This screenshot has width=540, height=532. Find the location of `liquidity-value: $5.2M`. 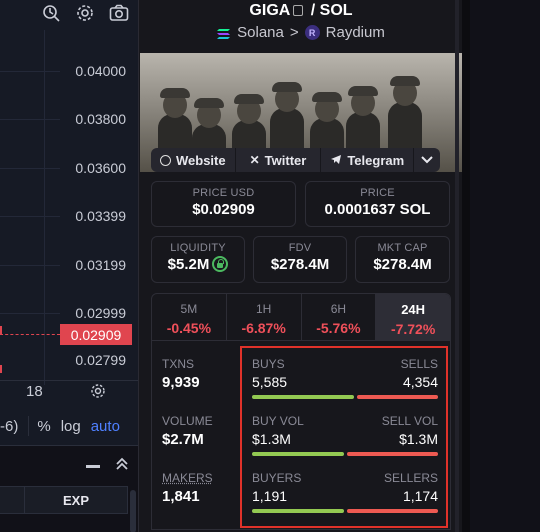

liquidity-value: $5.2M is located at coordinates (188, 264).